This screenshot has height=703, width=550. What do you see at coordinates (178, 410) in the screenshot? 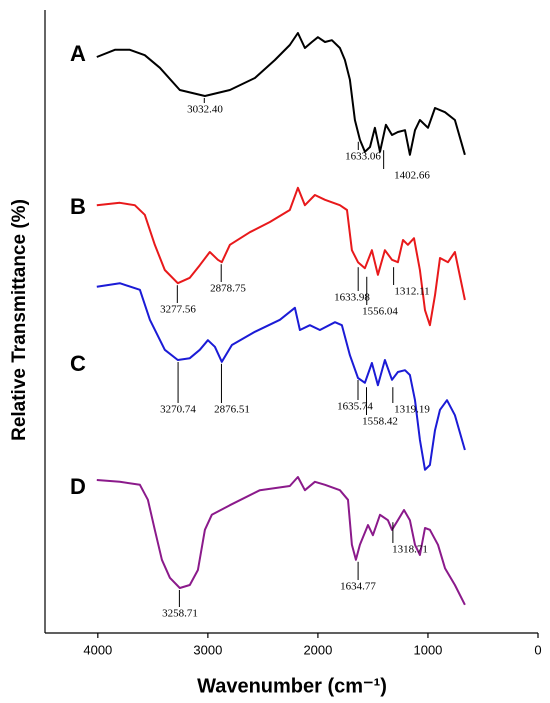
I see `peak-label: 3270.74` at bounding box center [178, 410].